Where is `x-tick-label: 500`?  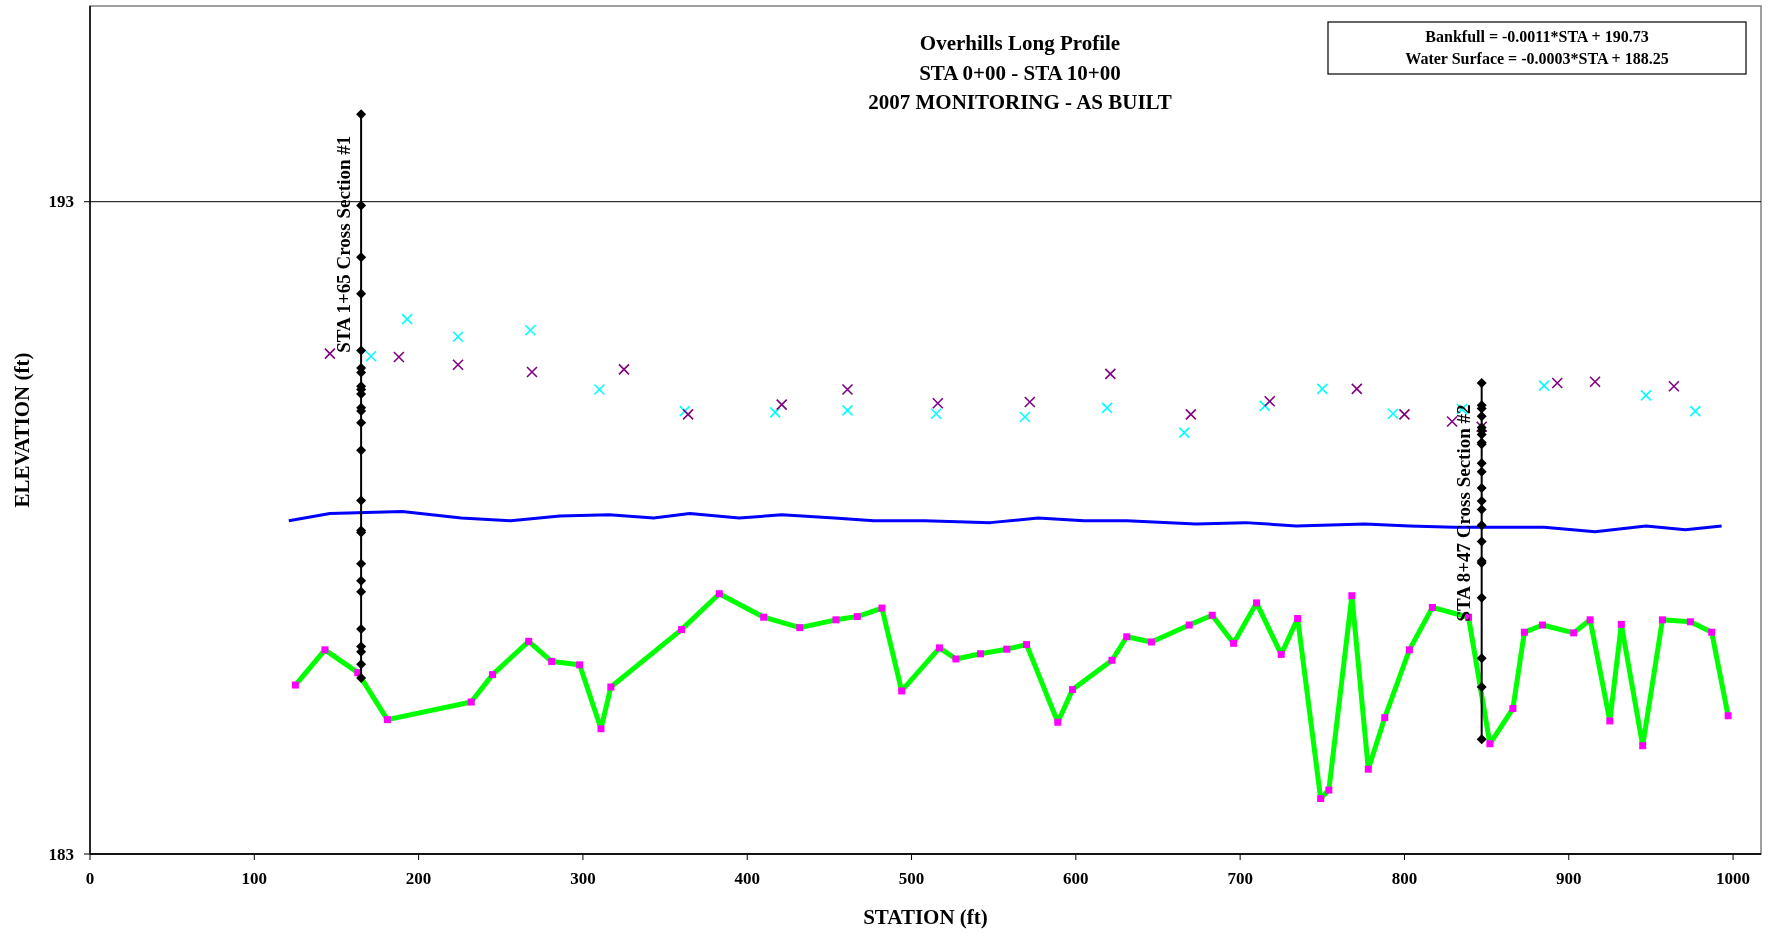
x-tick-label: 500 is located at coordinates (911, 878).